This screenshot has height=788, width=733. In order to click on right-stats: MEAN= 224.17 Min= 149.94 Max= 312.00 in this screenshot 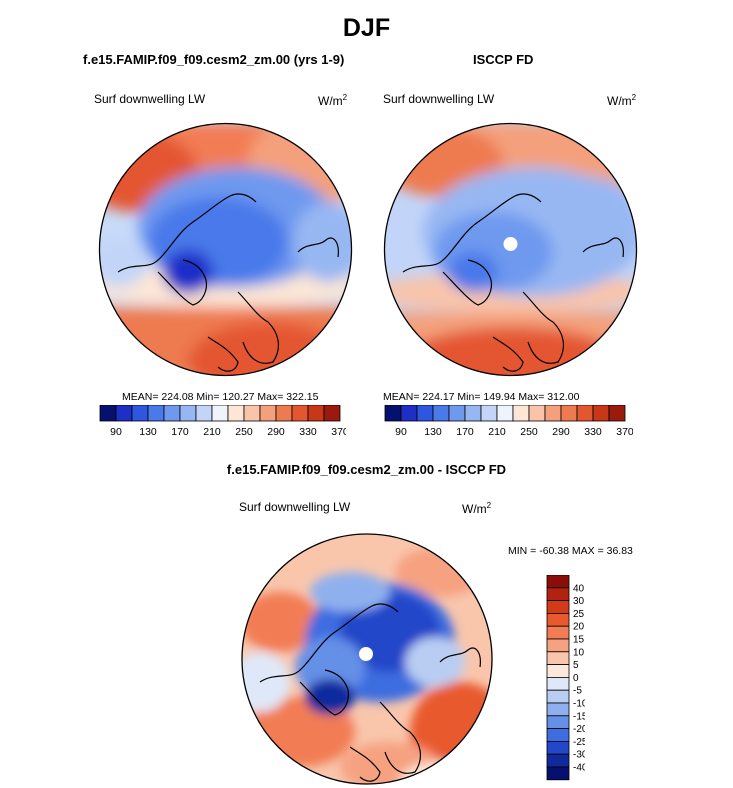, I will do `click(481, 397)`.